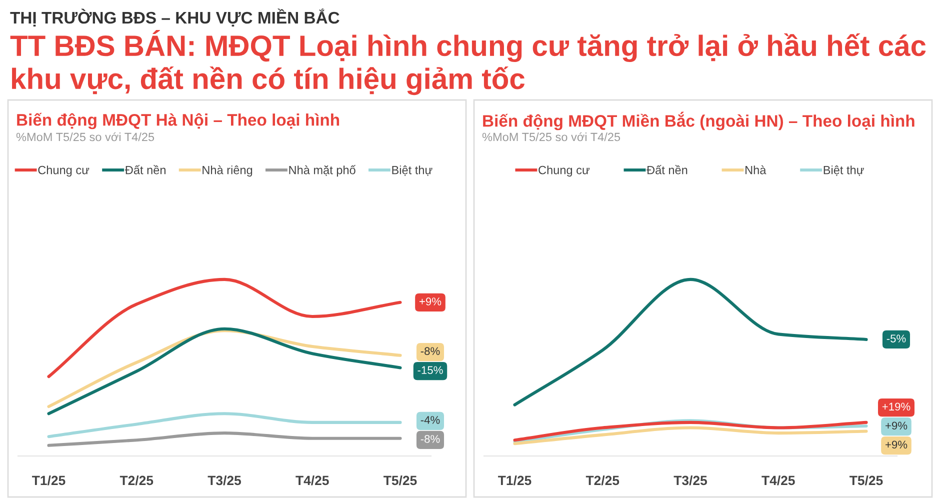  What do you see at coordinates (896, 338) in the screenshot?
I see `annotation: -5%` at bounding box center [896, 338].